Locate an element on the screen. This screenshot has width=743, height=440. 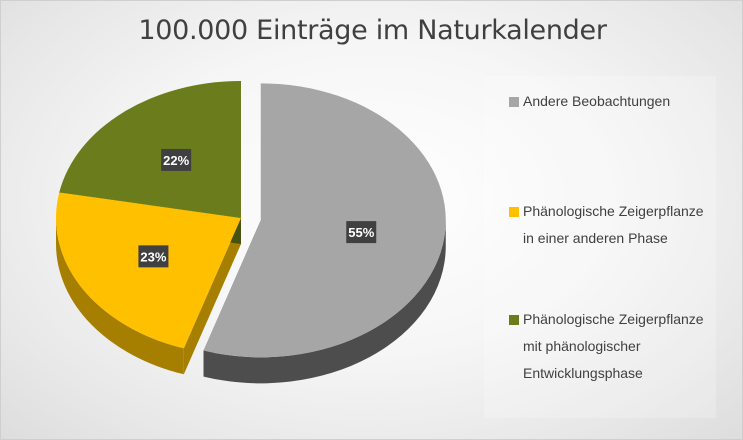
data-label-0: 55% is located at coordinates (361, 232).